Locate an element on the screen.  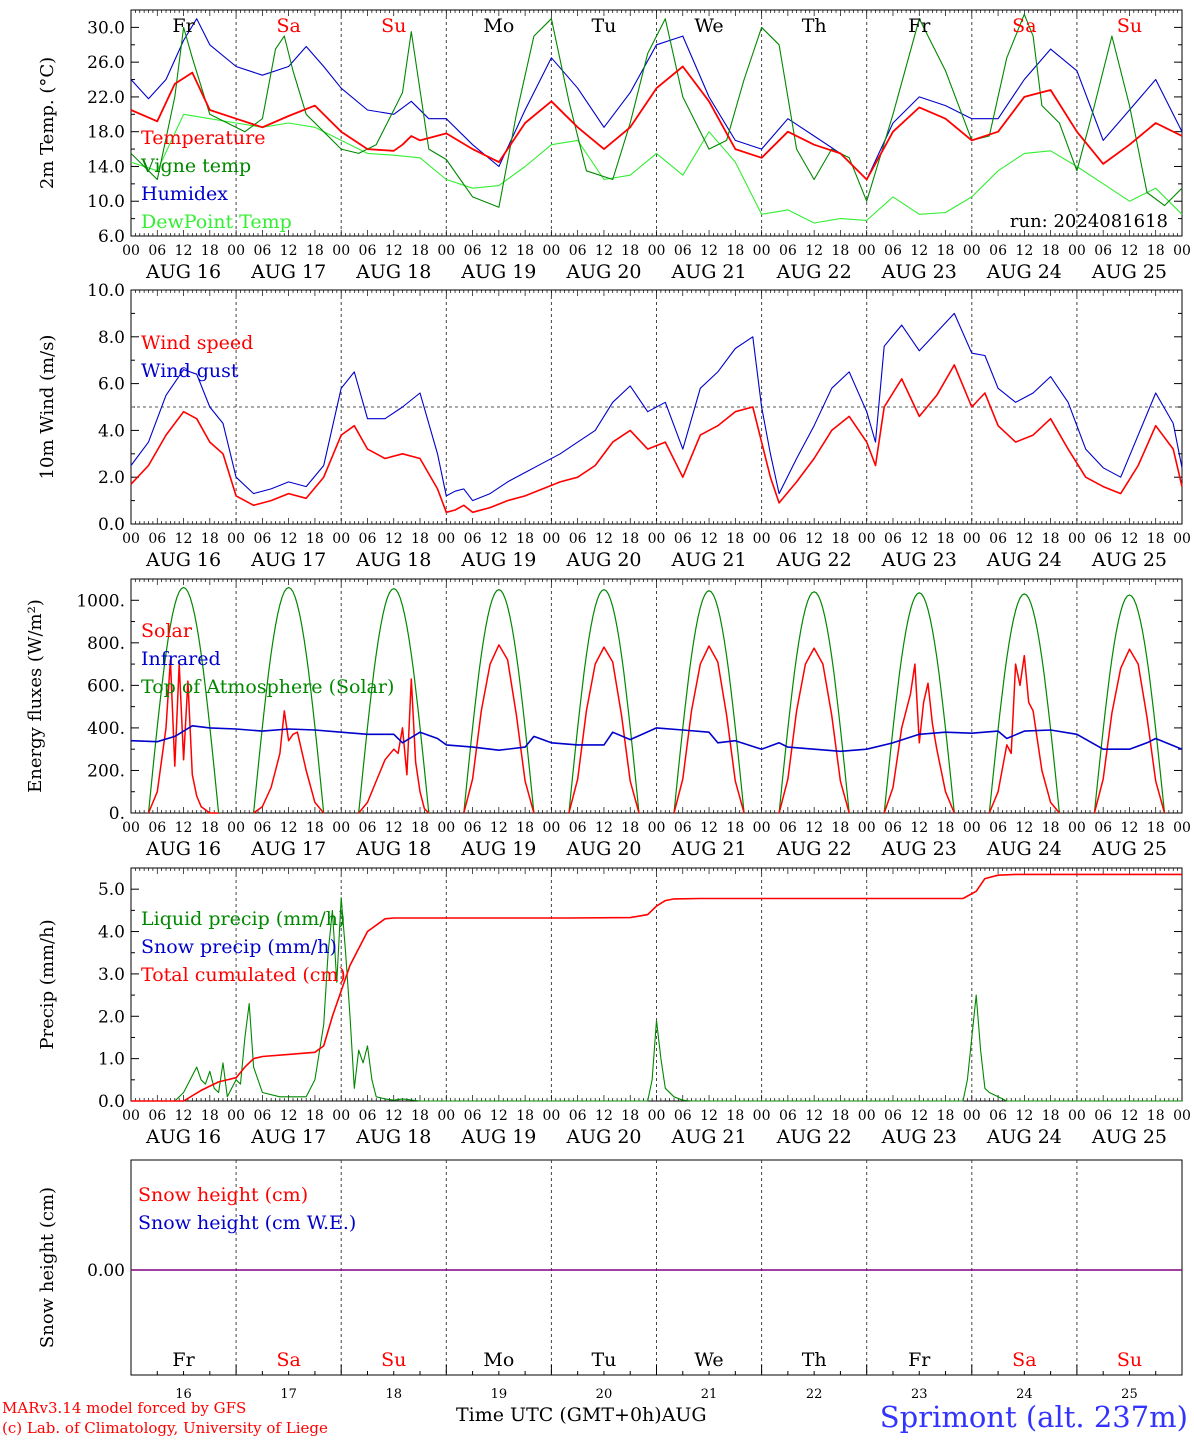
toa-solar-line is located at coordinates (394, 701).